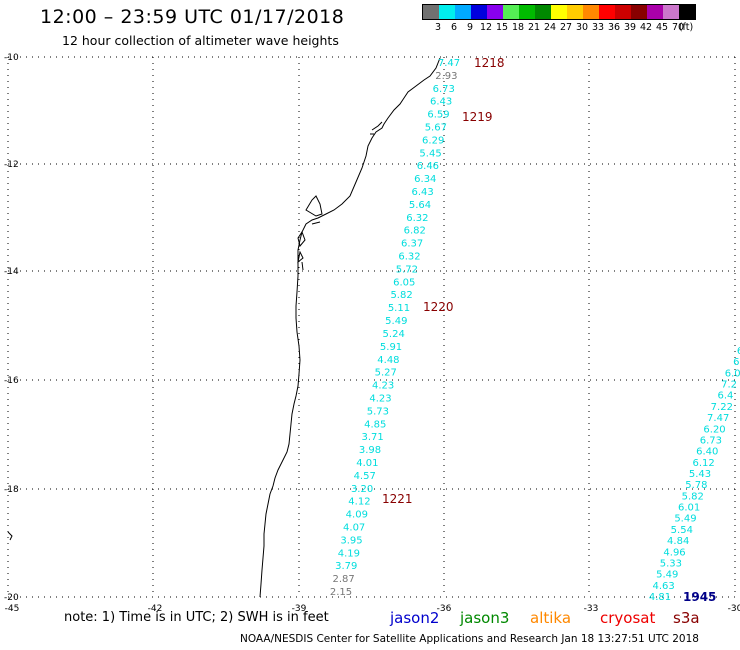 Image resolution: width=740 pixels, height=650 pixels. I want to click on wave-height-value: 4.85, so click(375, 424).